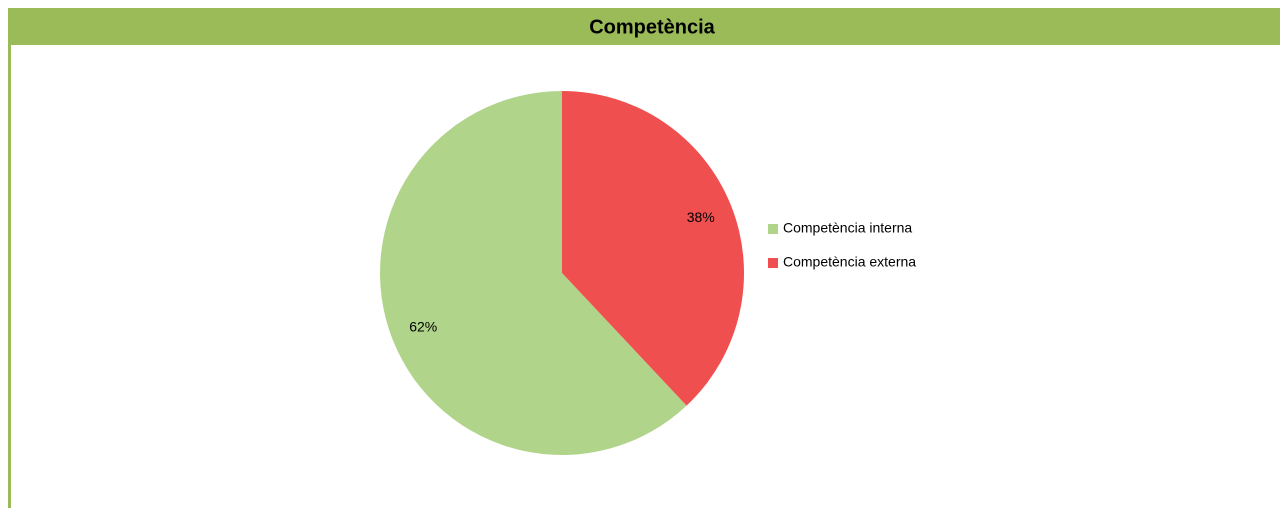  What do you see at coordinates (653, 248) in the screenshot?
I see `pie-slice` at bounding box center [653, 248].